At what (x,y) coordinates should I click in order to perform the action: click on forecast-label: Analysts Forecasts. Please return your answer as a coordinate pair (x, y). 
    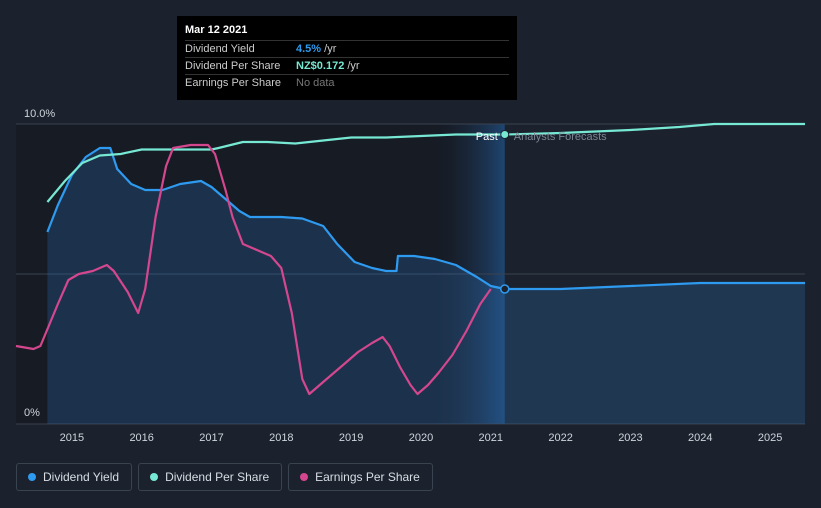
    Looking at the image, I should click on (560, 137).